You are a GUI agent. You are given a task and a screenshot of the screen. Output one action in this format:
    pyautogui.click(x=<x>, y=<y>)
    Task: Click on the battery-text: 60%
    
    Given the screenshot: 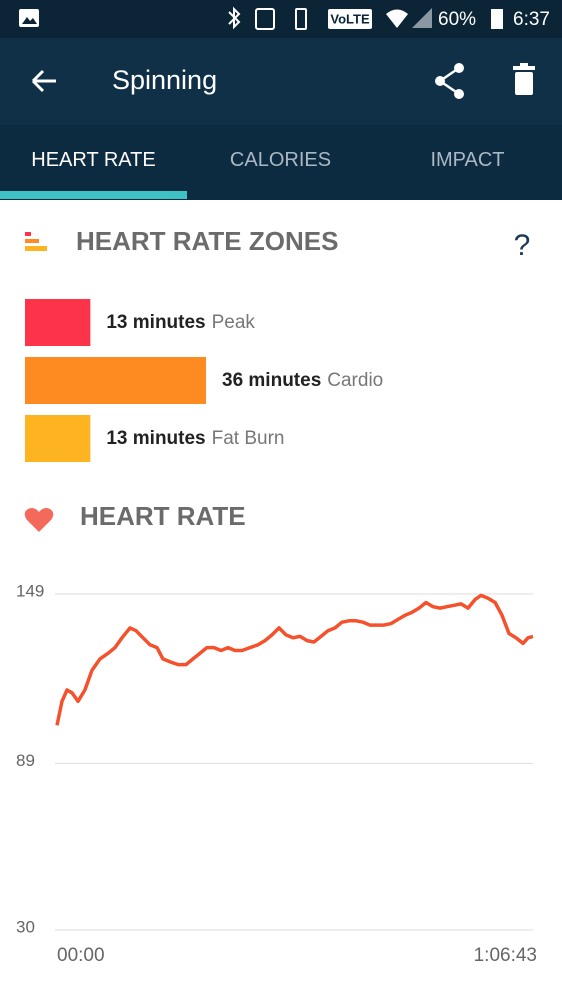 What is the action you would take?
    pyautogui.click(x=457, y=19)
    